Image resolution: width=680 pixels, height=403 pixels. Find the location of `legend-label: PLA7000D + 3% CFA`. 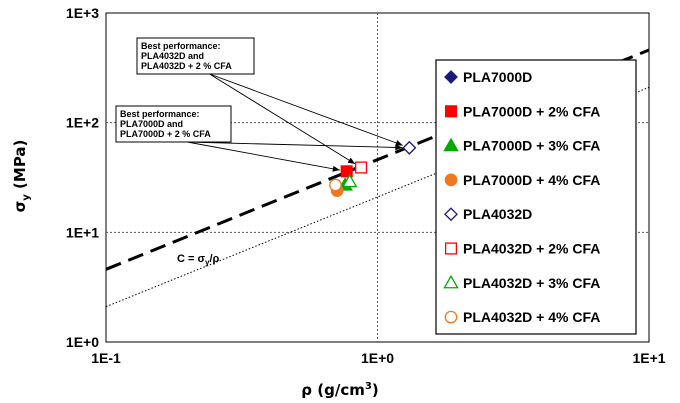

legend-label: PLA7000D + 3% CFA is located at coordinates (531, 146).